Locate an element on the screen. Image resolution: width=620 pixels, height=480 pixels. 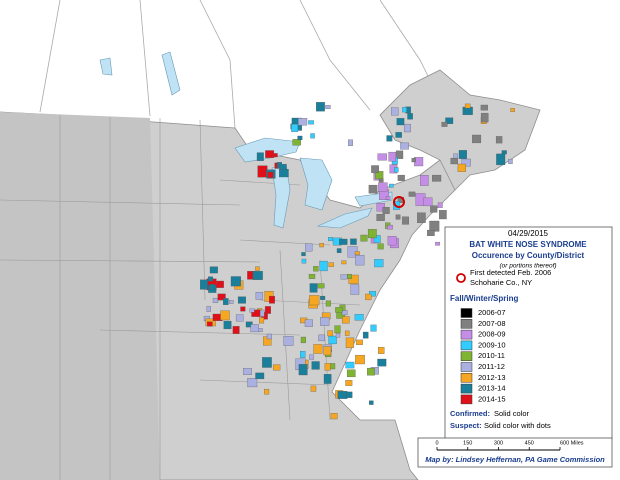
legend-title: BAT WHITE NOSE SYNDROME is located at coordinates (528, 244).